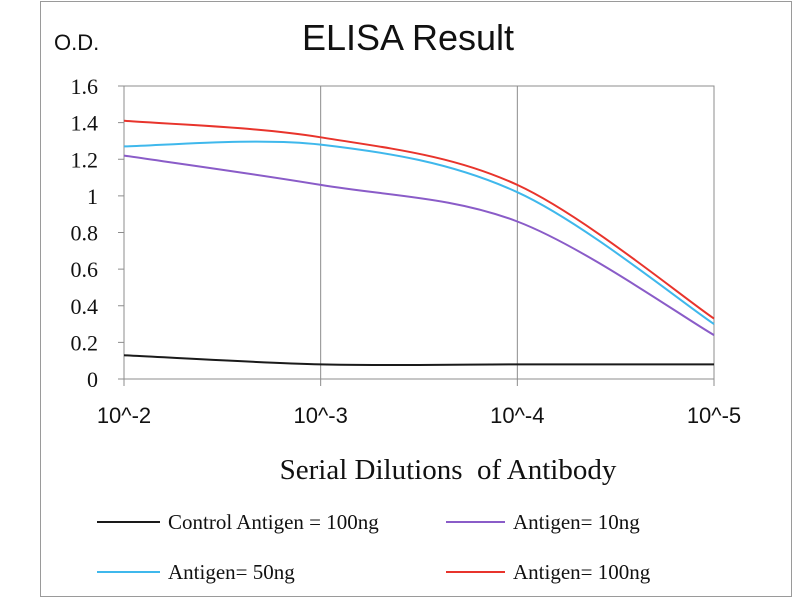  Describe the element at coordinates (273, 522) in the screenshot. I see `legend-label-0: Control Antigen = 100ng` at that location.